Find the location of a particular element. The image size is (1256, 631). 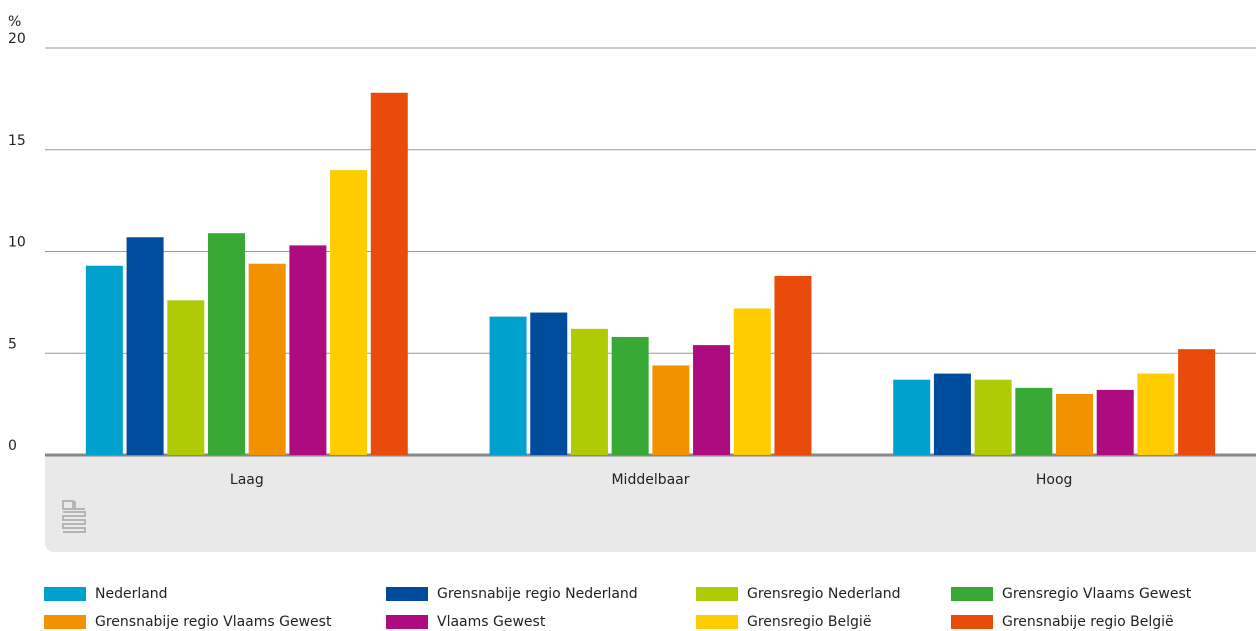

legend-label: Grensnabije regio Nederland is located at coordinates (537, 594).